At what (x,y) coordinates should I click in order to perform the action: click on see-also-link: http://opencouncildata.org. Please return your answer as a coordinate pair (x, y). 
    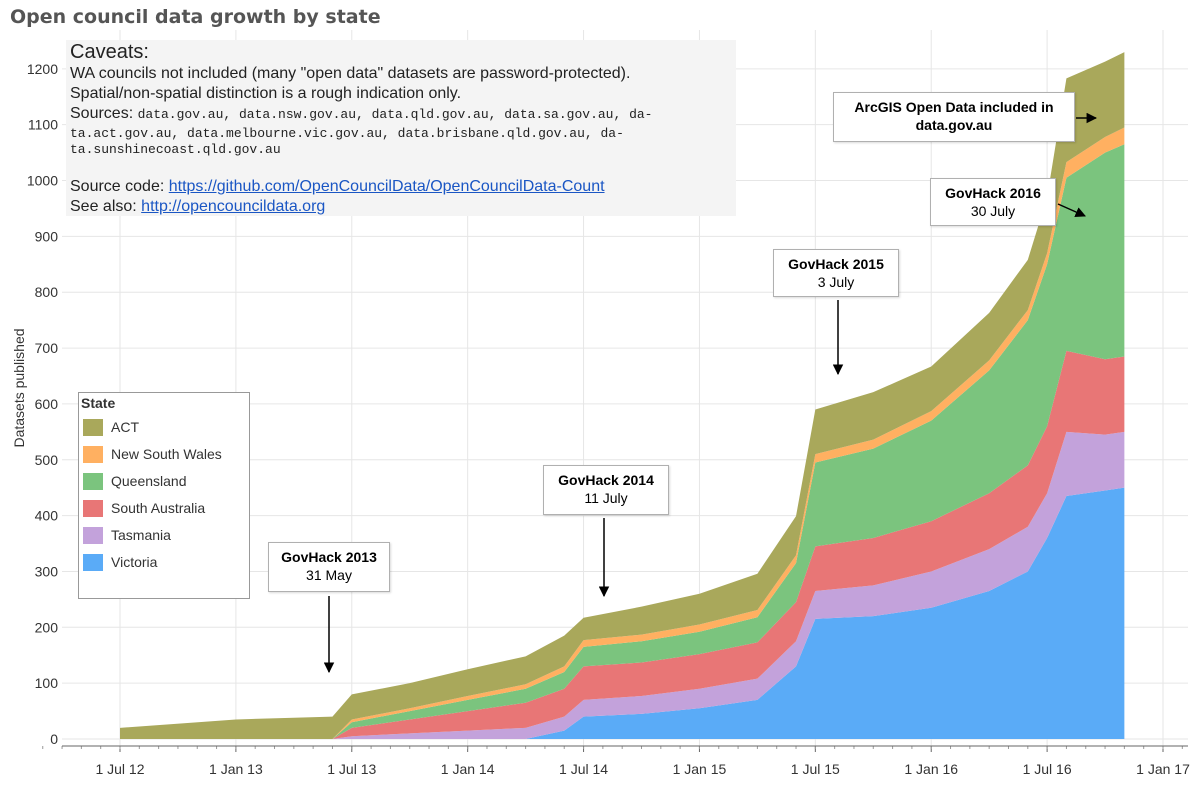
    Looking at the image, I should click on (233, 206).